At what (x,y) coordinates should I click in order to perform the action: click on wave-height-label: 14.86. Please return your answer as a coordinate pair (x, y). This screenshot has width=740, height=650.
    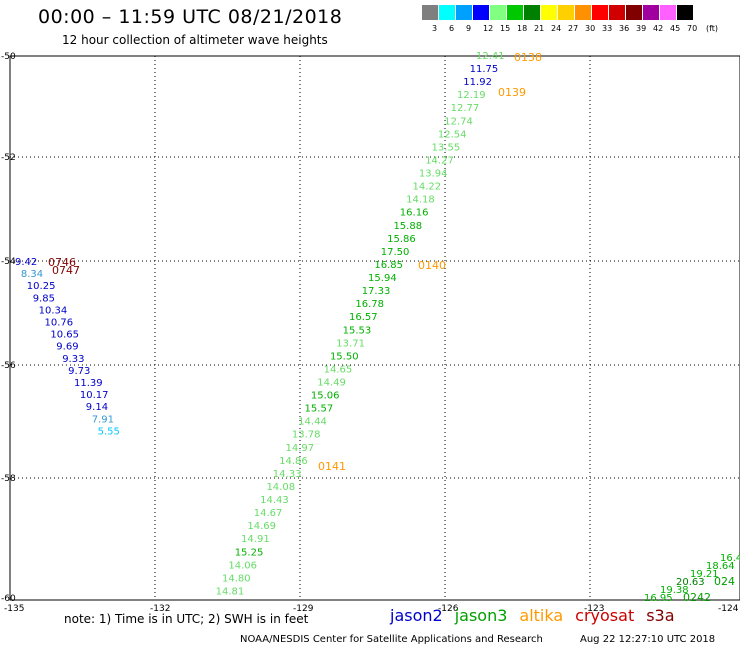
    Looking at the image, I should click on (293, 461).